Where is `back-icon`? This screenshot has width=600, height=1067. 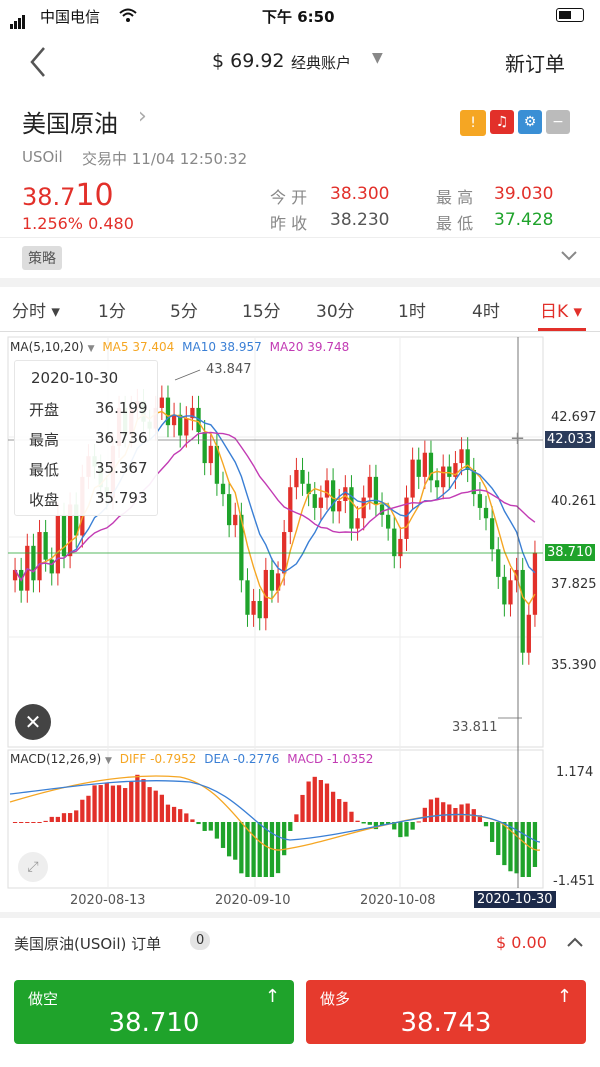
back-icon is located at coordinates (38, 62).